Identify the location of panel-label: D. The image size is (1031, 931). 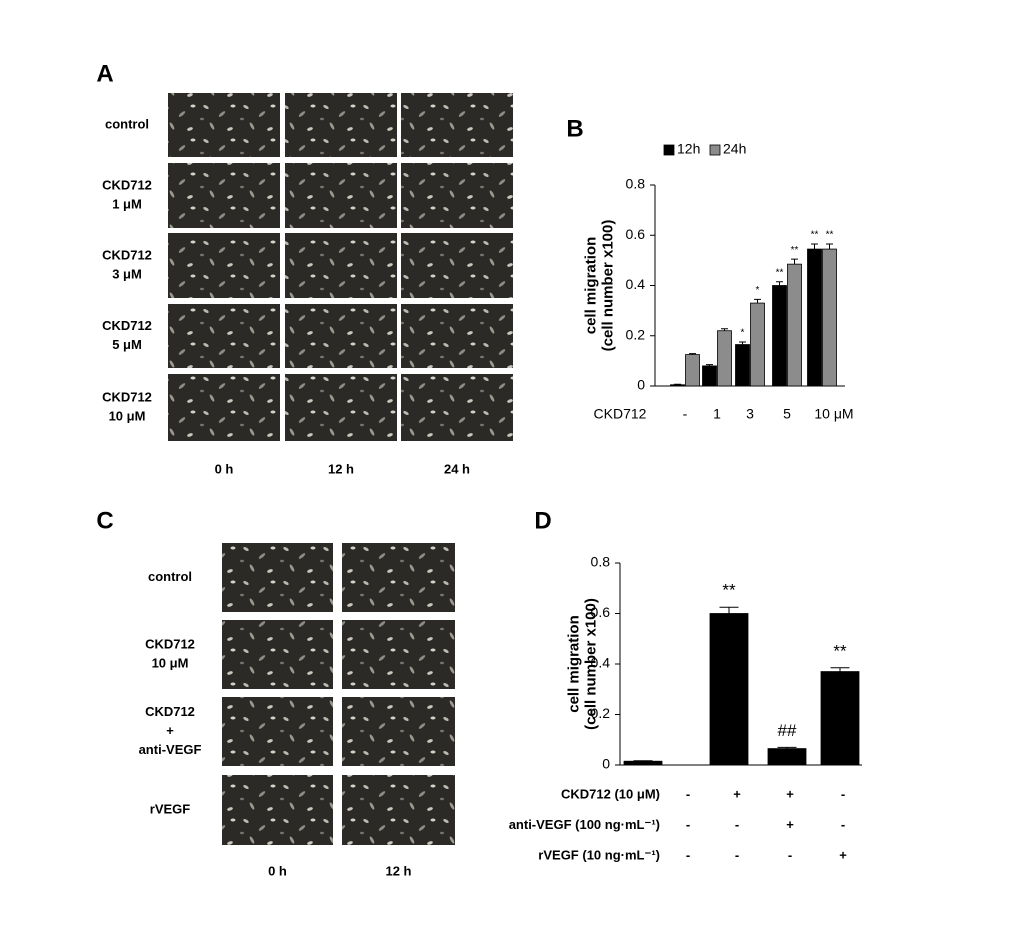
(542, 520).